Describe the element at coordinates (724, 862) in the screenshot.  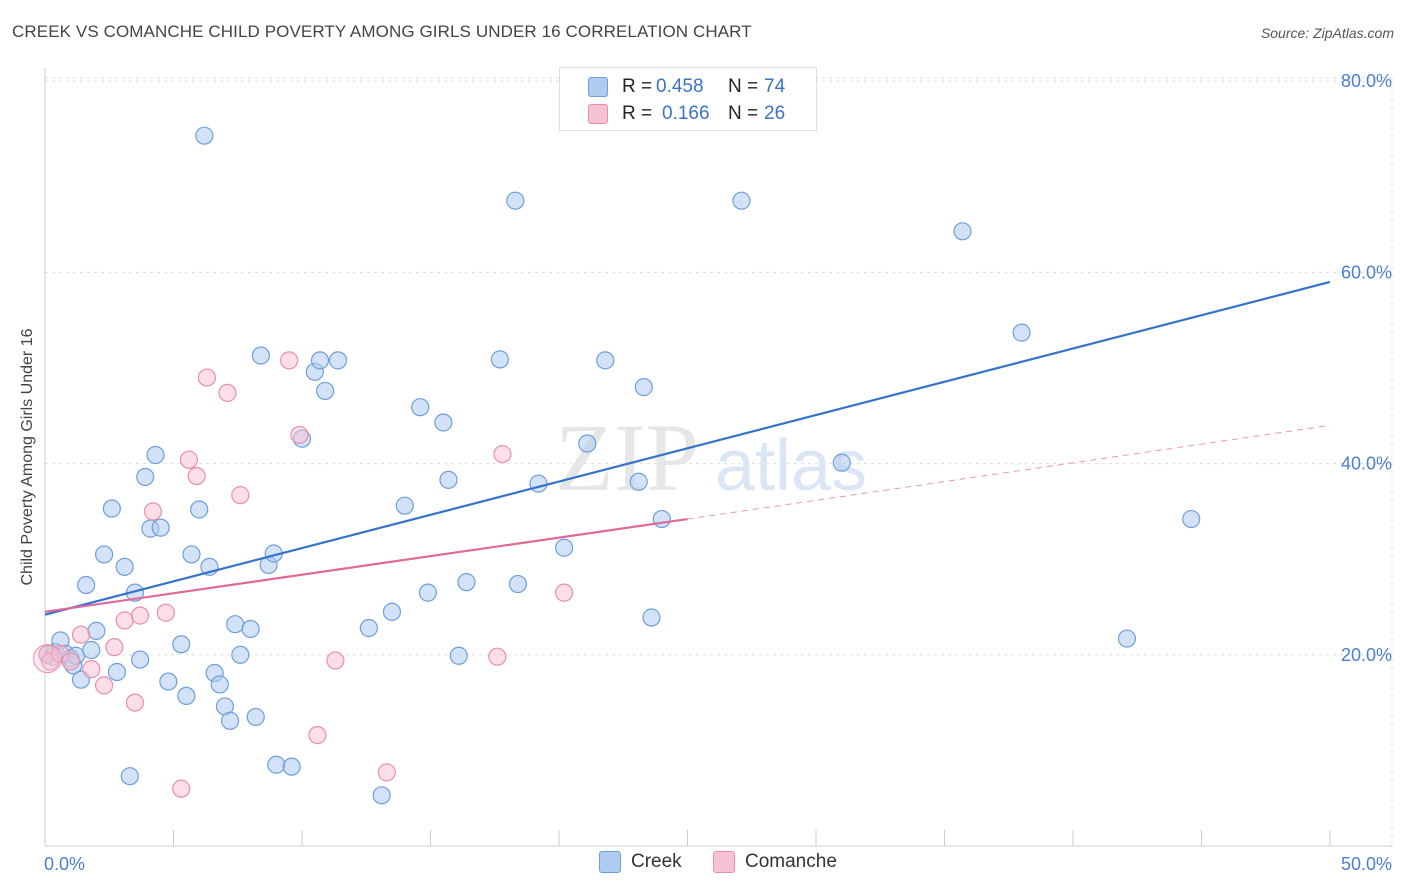
I see `comanche-legend-swatch` at that location.